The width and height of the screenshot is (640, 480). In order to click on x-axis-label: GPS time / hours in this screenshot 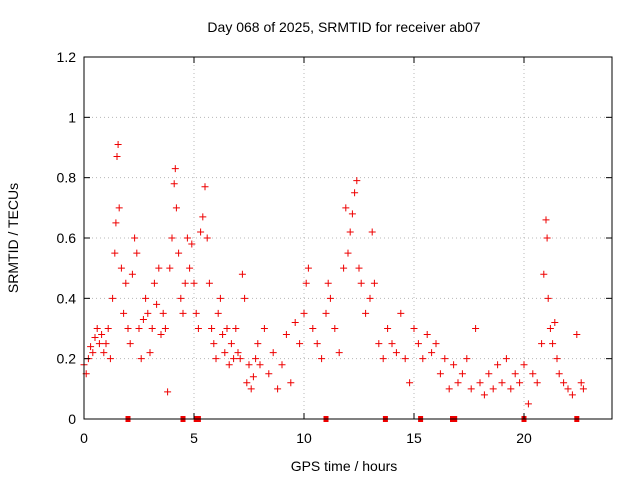, I will do `click(344, 466)`.